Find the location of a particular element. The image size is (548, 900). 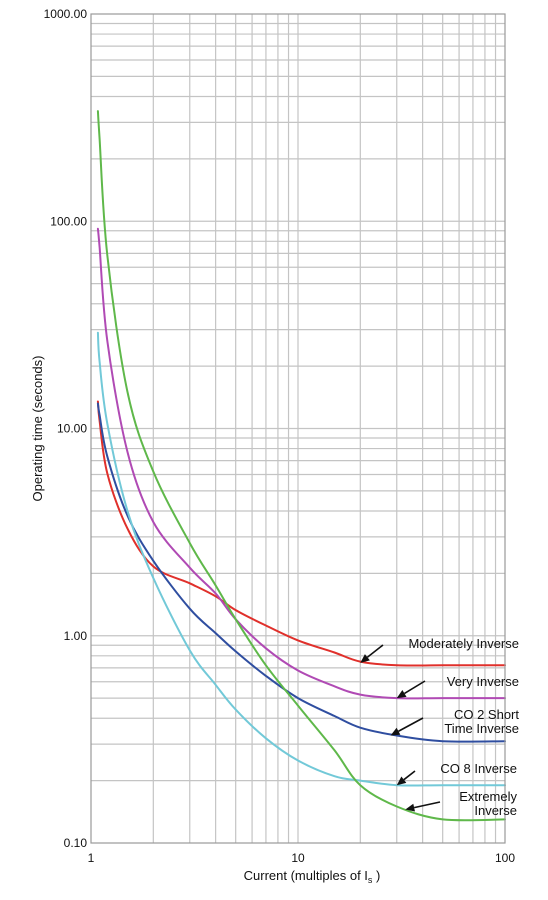

annotation-very-inverse: Very Inverse is located at coordinates (457, 686).